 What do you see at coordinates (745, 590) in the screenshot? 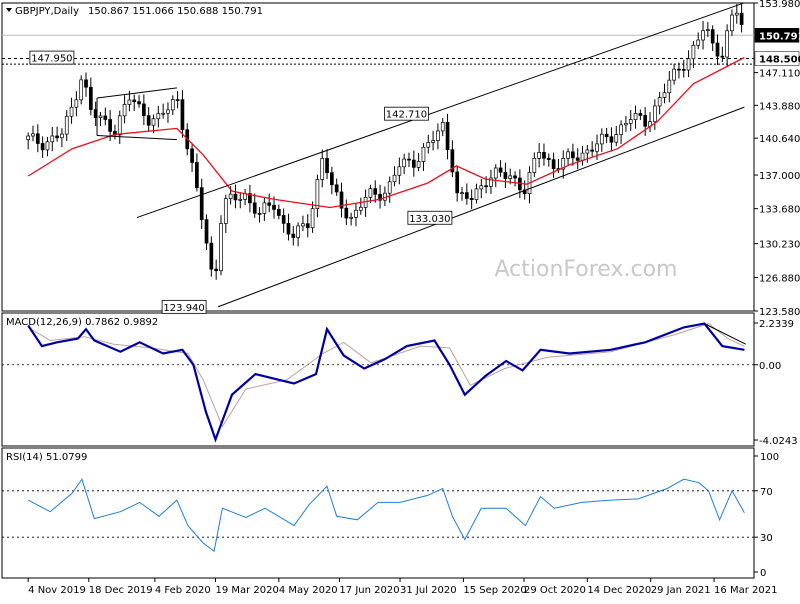
I see `x-tick-label: 16 Mar 2021` at bounding box center [745, 590].